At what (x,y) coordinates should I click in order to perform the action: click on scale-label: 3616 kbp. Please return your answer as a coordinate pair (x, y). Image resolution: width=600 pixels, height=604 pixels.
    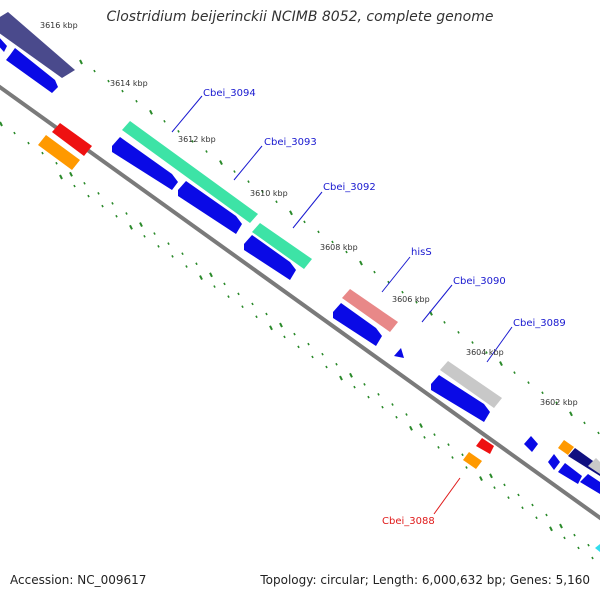
    Looking at the image, I should click on (59, 25).